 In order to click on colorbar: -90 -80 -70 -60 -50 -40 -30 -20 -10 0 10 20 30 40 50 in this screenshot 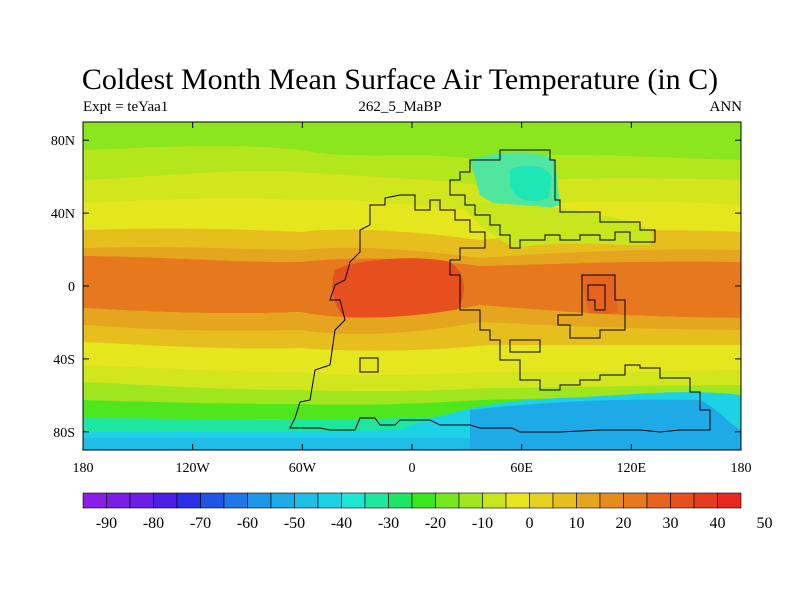, I will do `click(427, 512)`.